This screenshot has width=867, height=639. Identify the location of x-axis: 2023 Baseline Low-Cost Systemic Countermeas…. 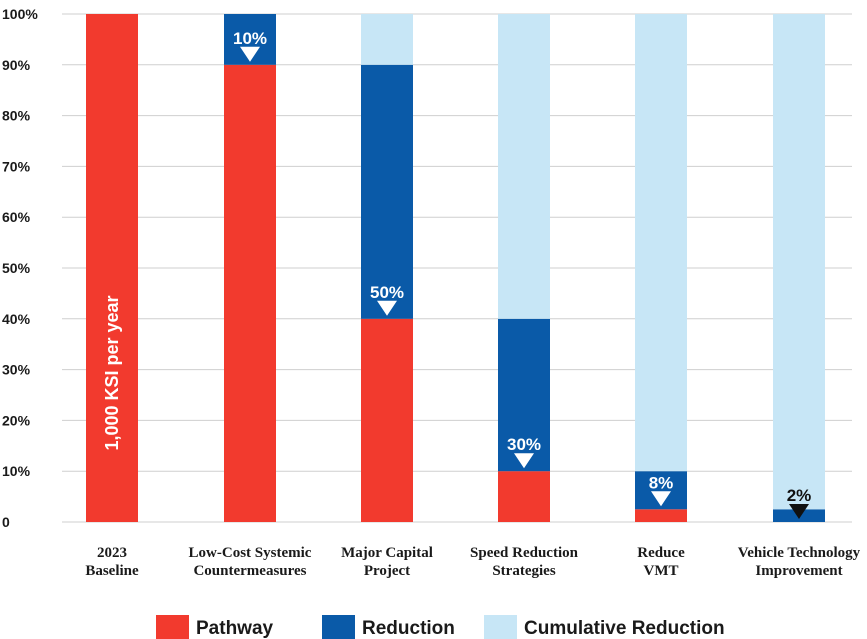
(472, 562).